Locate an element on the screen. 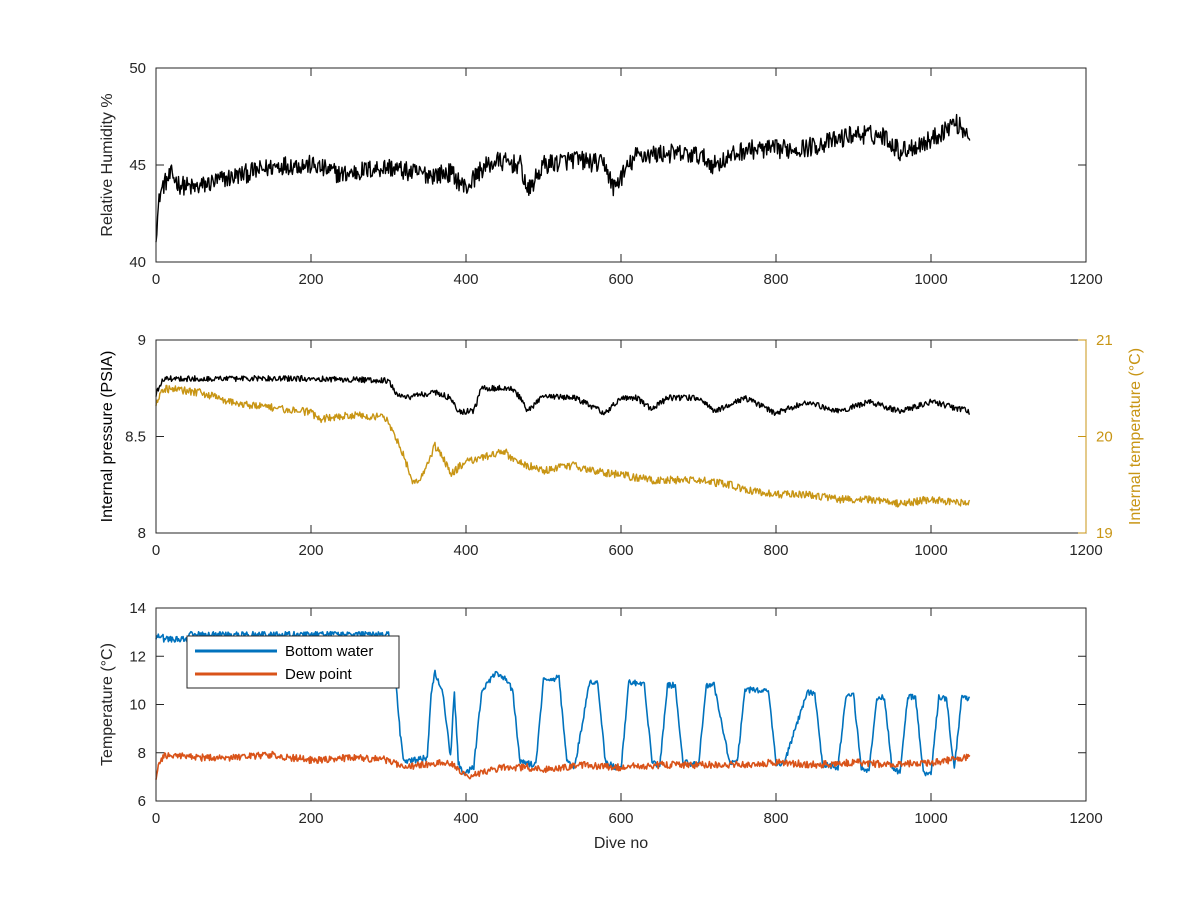 The height and width of the screenshot is (900, 1200). x-axis-label: Dive no is located at coordinates (621, 843).